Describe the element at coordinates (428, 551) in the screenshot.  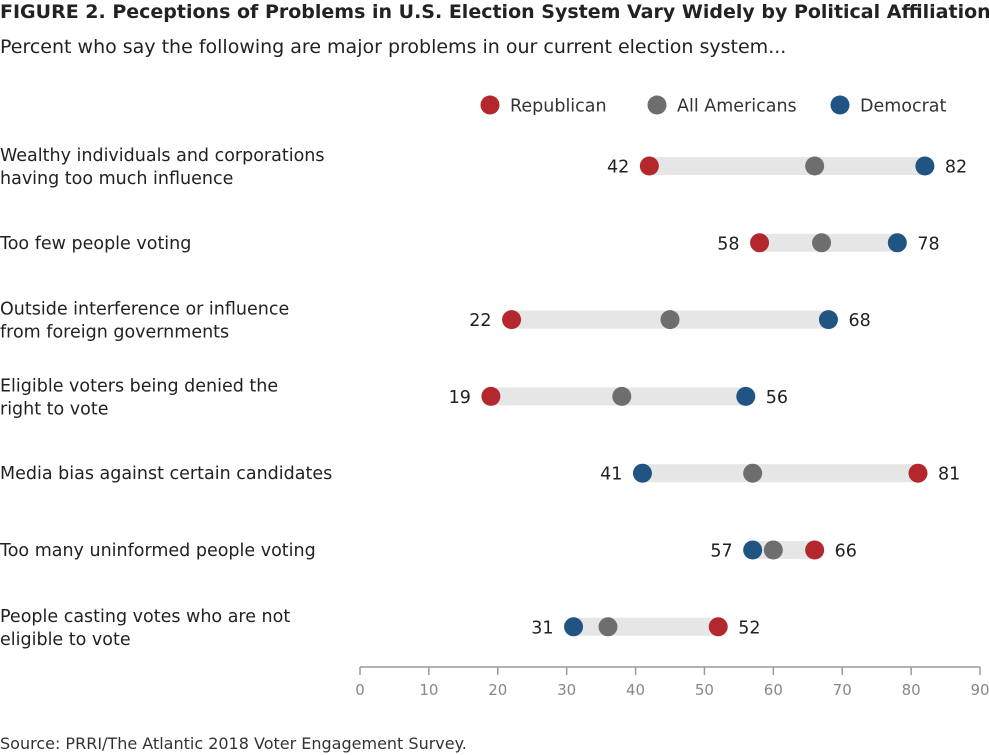
I see `category-row: Too many uninformed people voting 57 66` at that location.